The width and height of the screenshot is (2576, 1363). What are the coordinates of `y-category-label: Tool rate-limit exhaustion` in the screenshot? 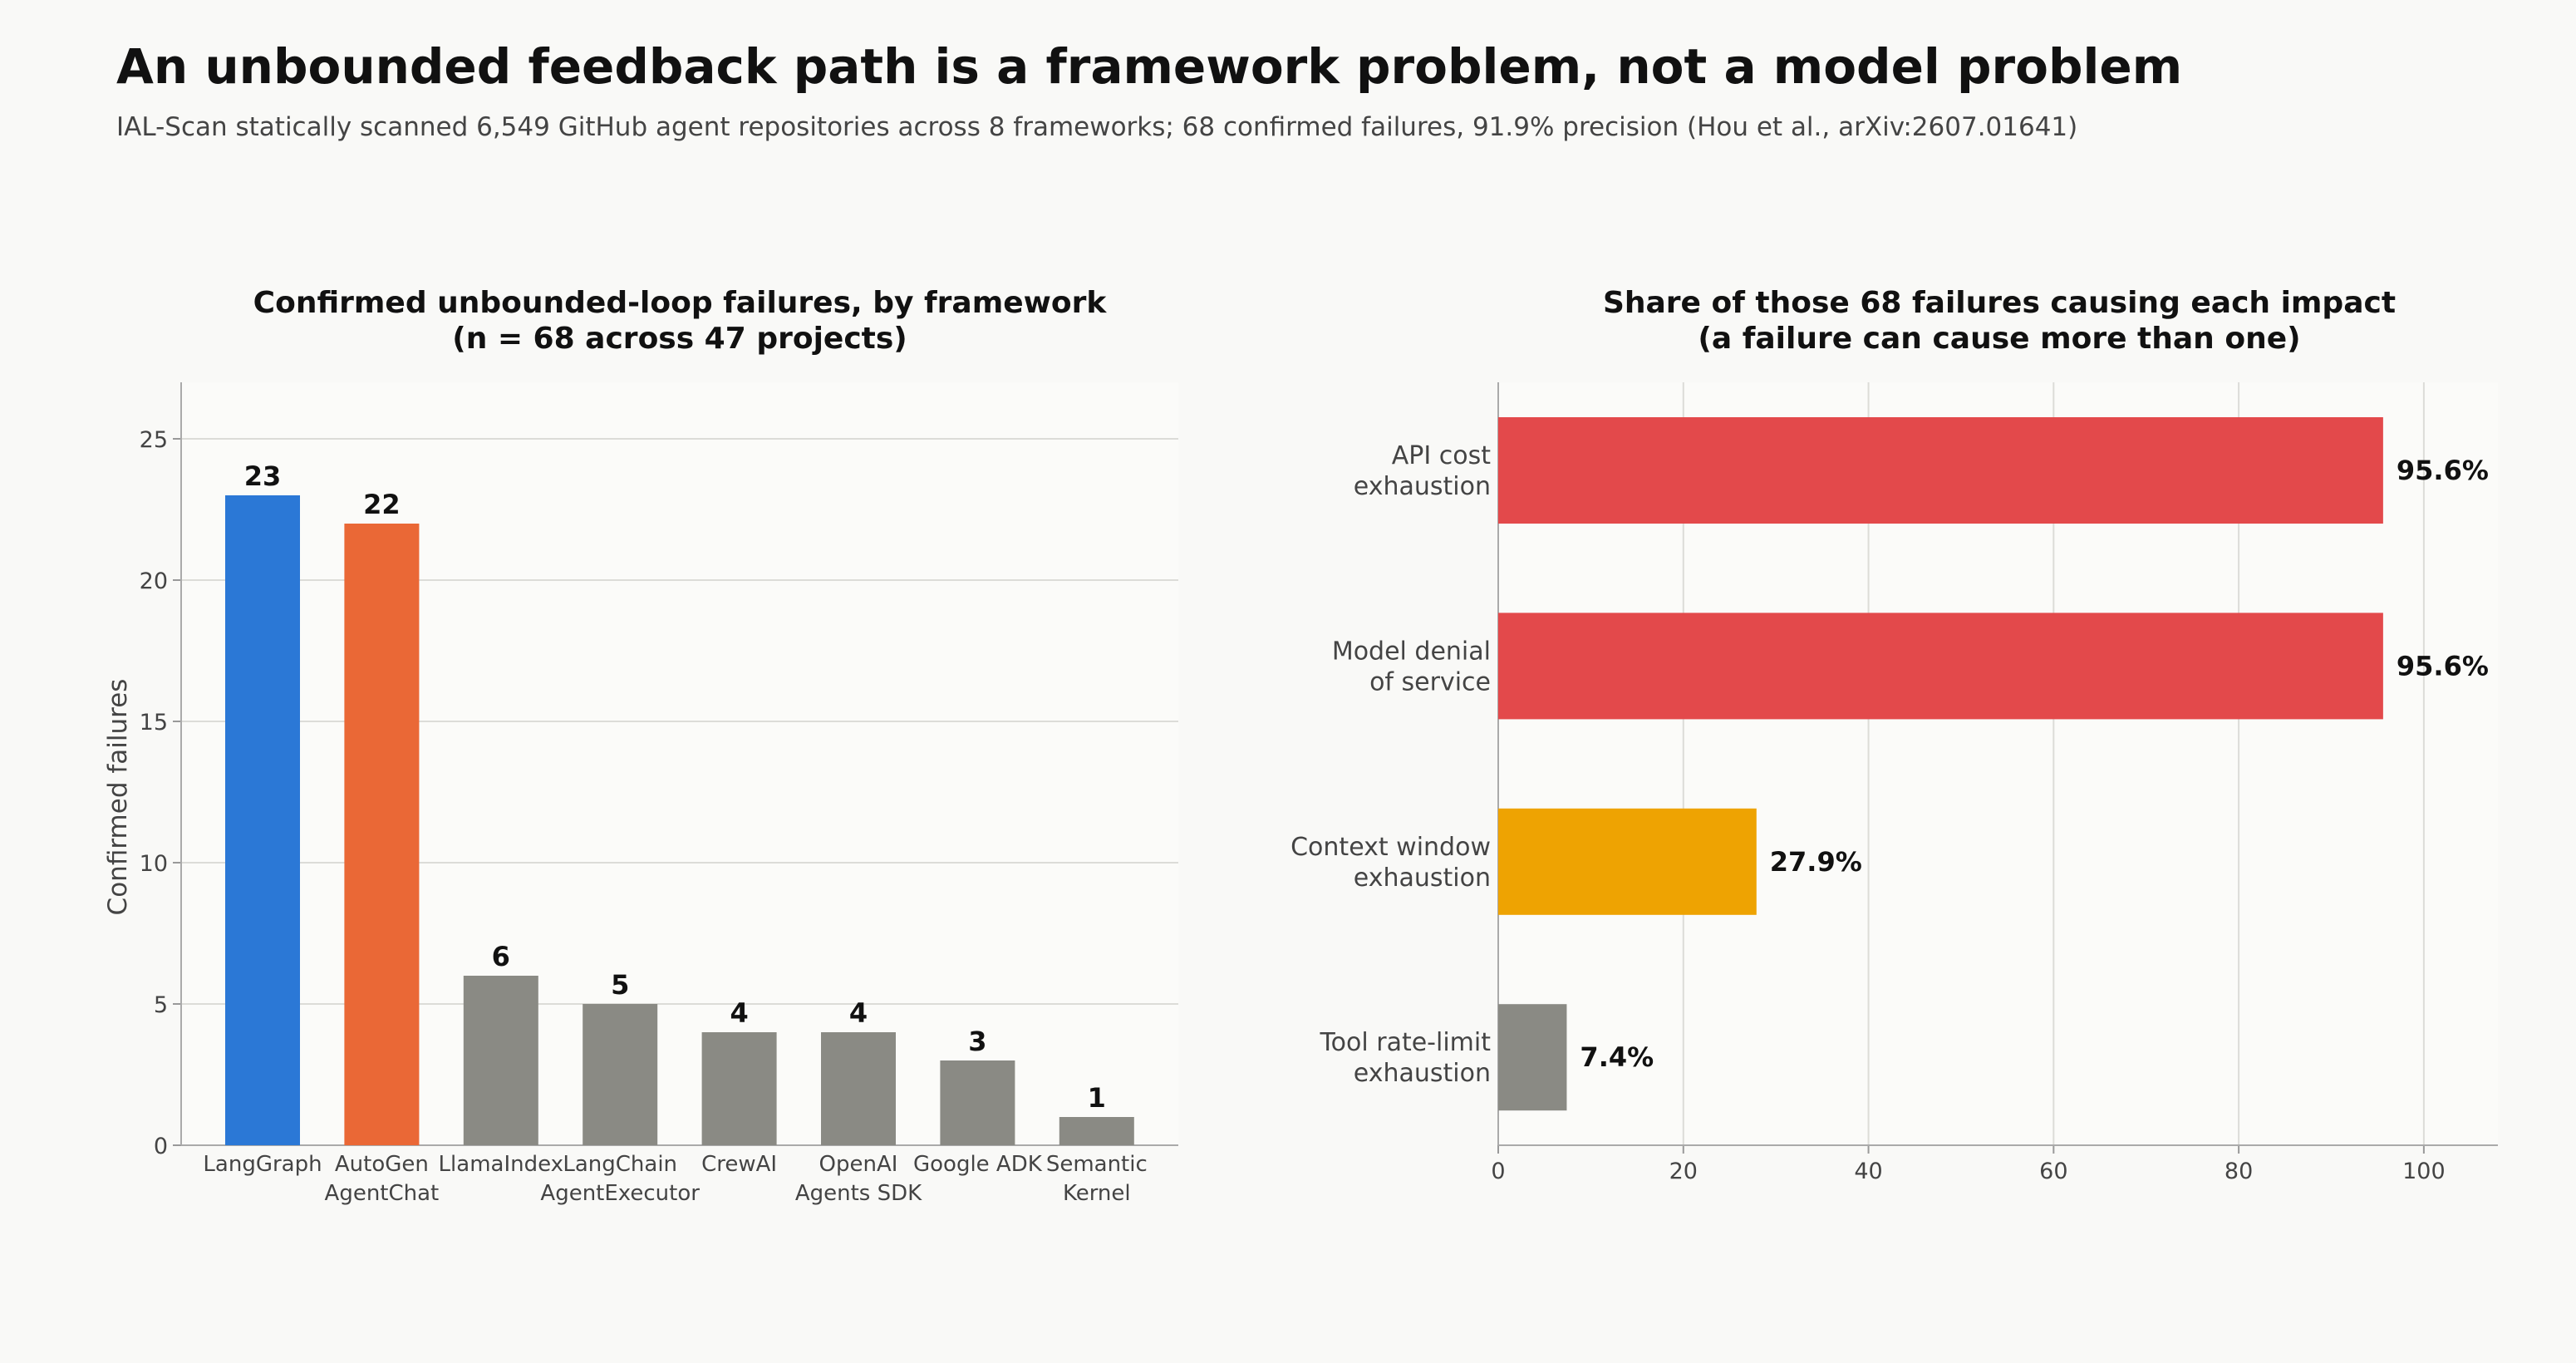 It's located at (1405, 1058).